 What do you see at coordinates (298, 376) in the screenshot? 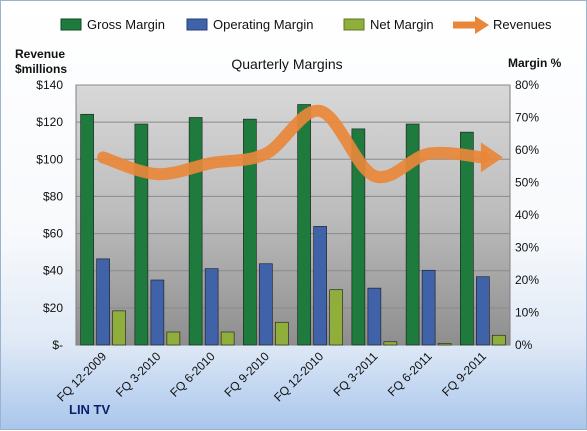
I see `x-tick-label: FQ 12-2010` at bounding box center [298, 376].